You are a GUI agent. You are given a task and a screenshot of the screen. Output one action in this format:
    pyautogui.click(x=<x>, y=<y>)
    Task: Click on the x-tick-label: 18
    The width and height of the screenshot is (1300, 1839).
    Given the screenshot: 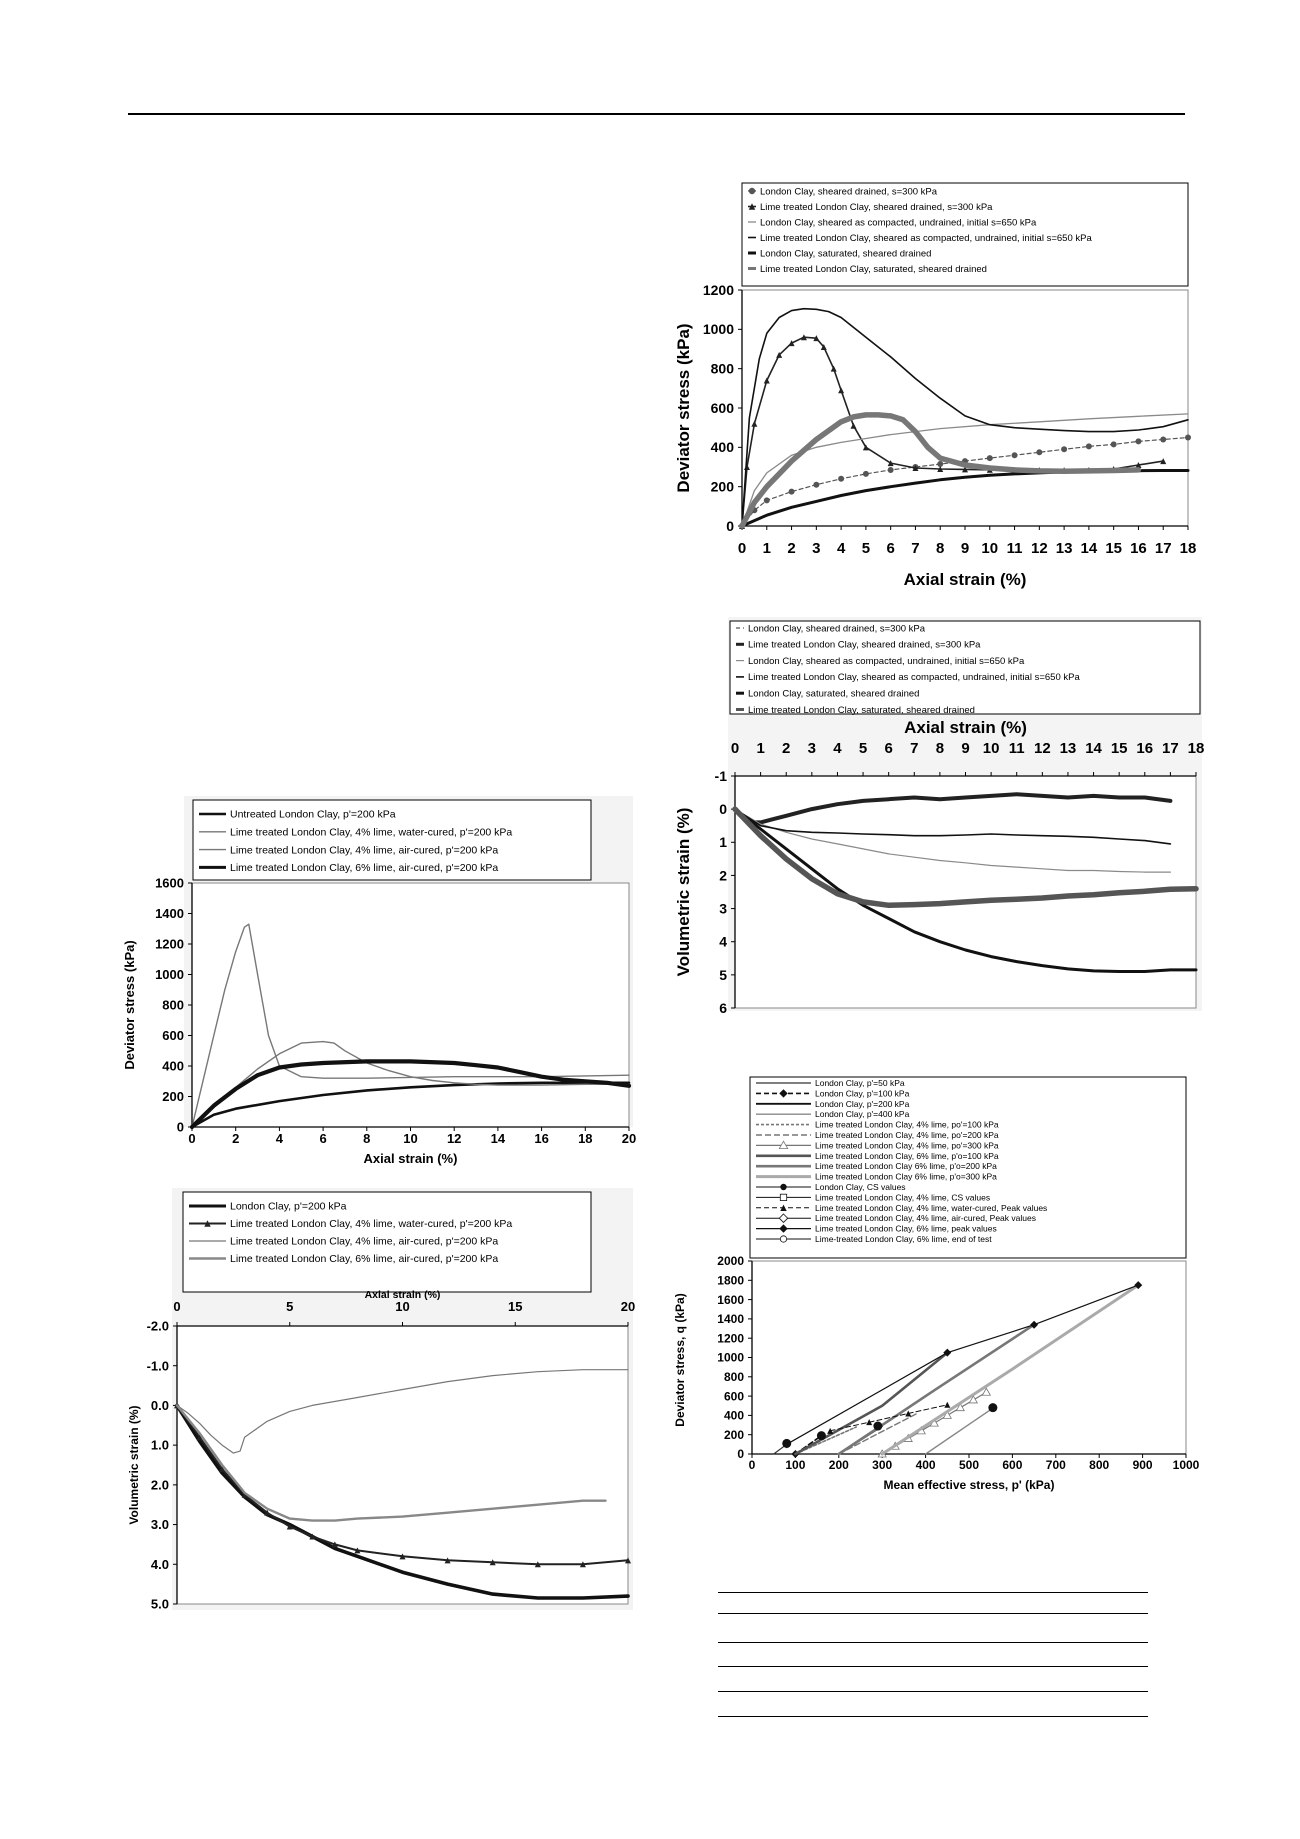 What is the action you would take?
    pyautogui.click(x=585, y=1138)
    